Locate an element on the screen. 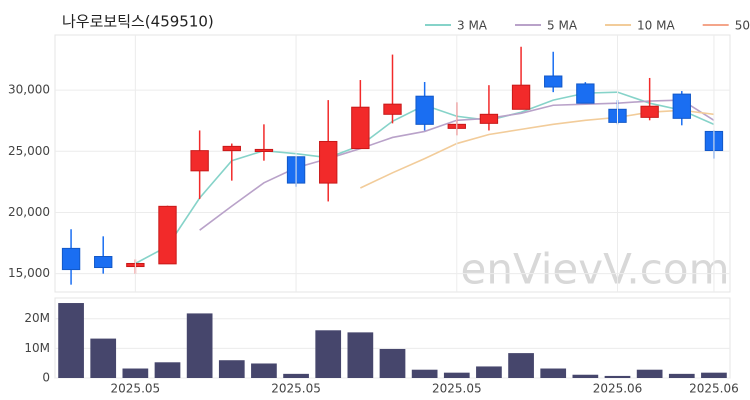 The height and width of the screenshot is (400, 750). legend-label: 10 MA is located at coordinates (656, 26).